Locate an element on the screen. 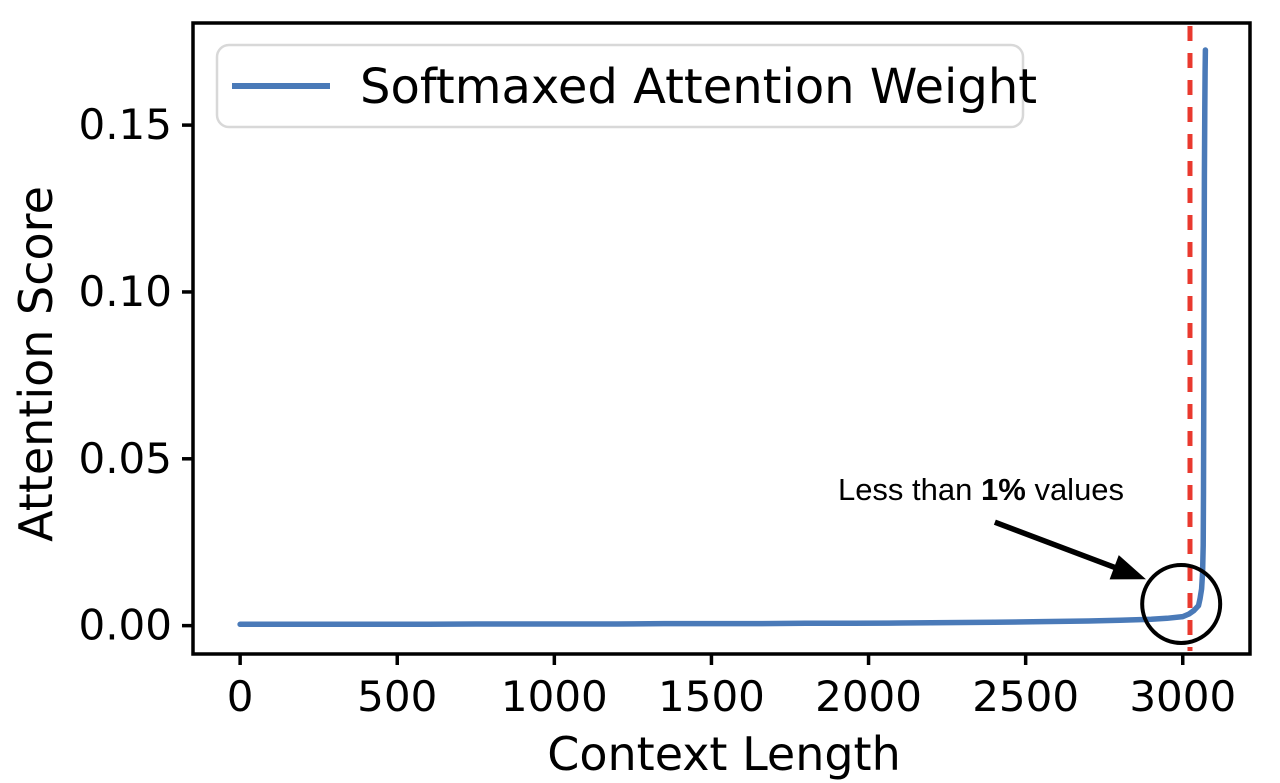 Image resolution: width=1280 pixels, height=783 pixels. annotation-graphics is located at coordinates (1108, 582).